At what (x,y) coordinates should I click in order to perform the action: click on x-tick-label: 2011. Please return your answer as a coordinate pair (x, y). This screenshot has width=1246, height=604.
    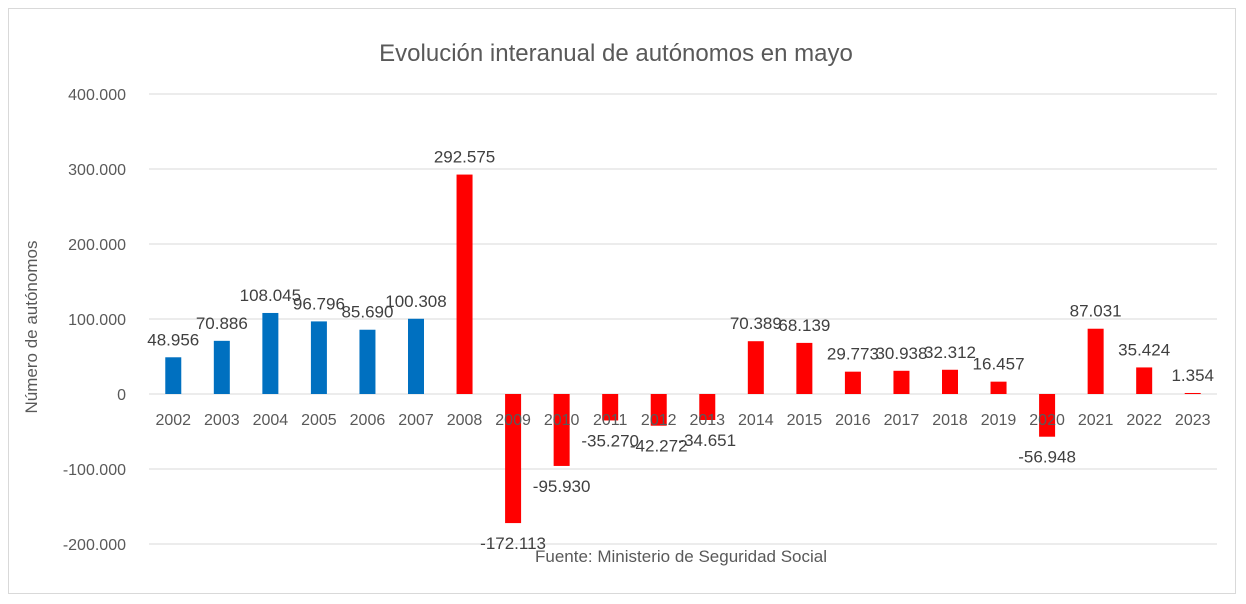
    Looking at the image, I should click on (610, 420).